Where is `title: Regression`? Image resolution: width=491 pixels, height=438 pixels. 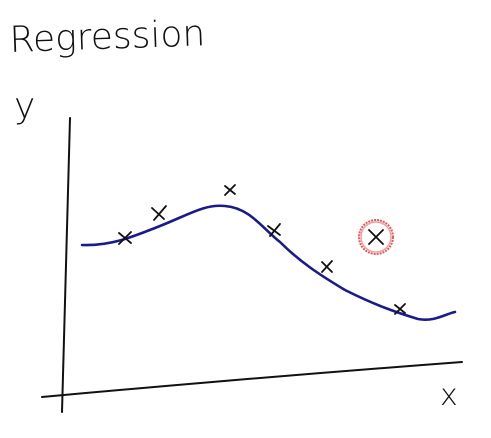 title: Regression is located at coordinates (107, 37).